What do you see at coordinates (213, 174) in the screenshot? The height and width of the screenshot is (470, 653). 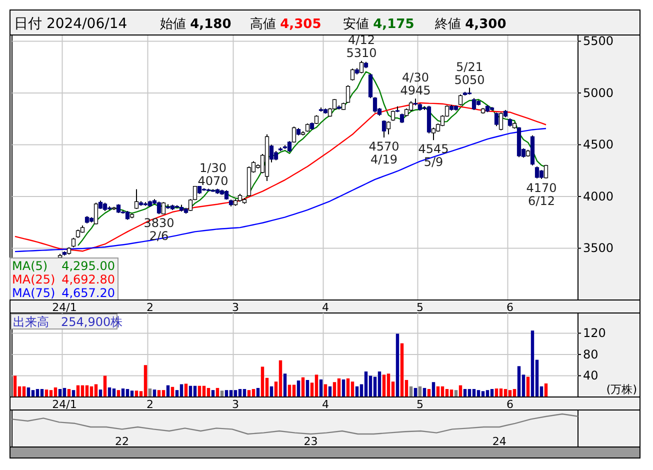 I see `annotation: 1/30 4070` at bounding box center [213, 174].